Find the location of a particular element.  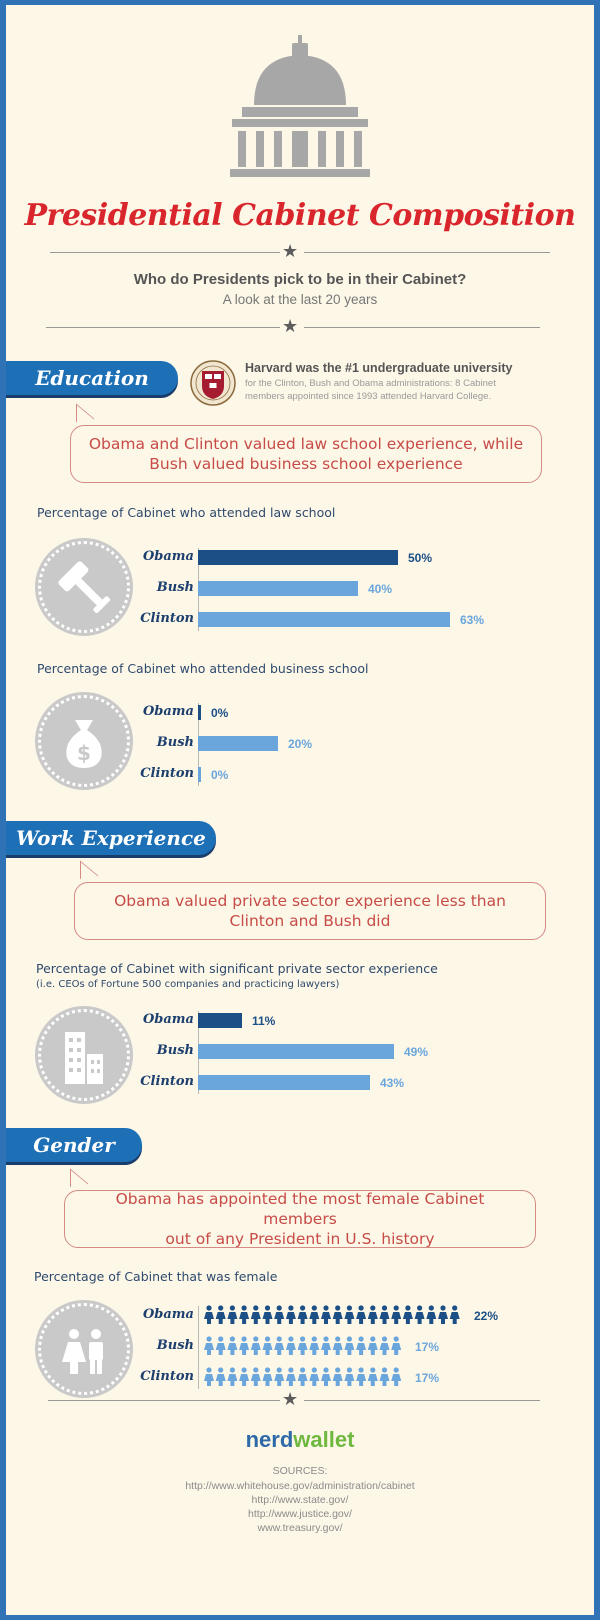

gavel-icon is located at coordinates (84, 587).